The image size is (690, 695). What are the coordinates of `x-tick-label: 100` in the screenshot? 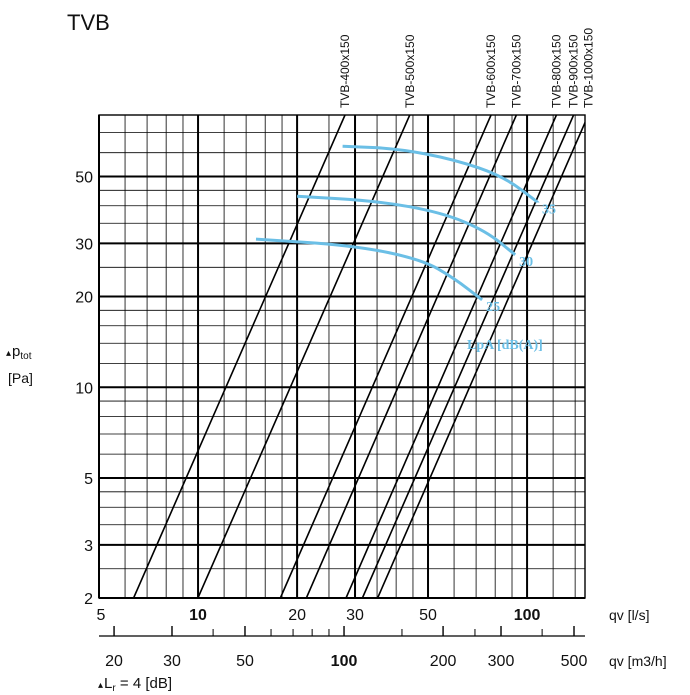 It's located at (527, 615).